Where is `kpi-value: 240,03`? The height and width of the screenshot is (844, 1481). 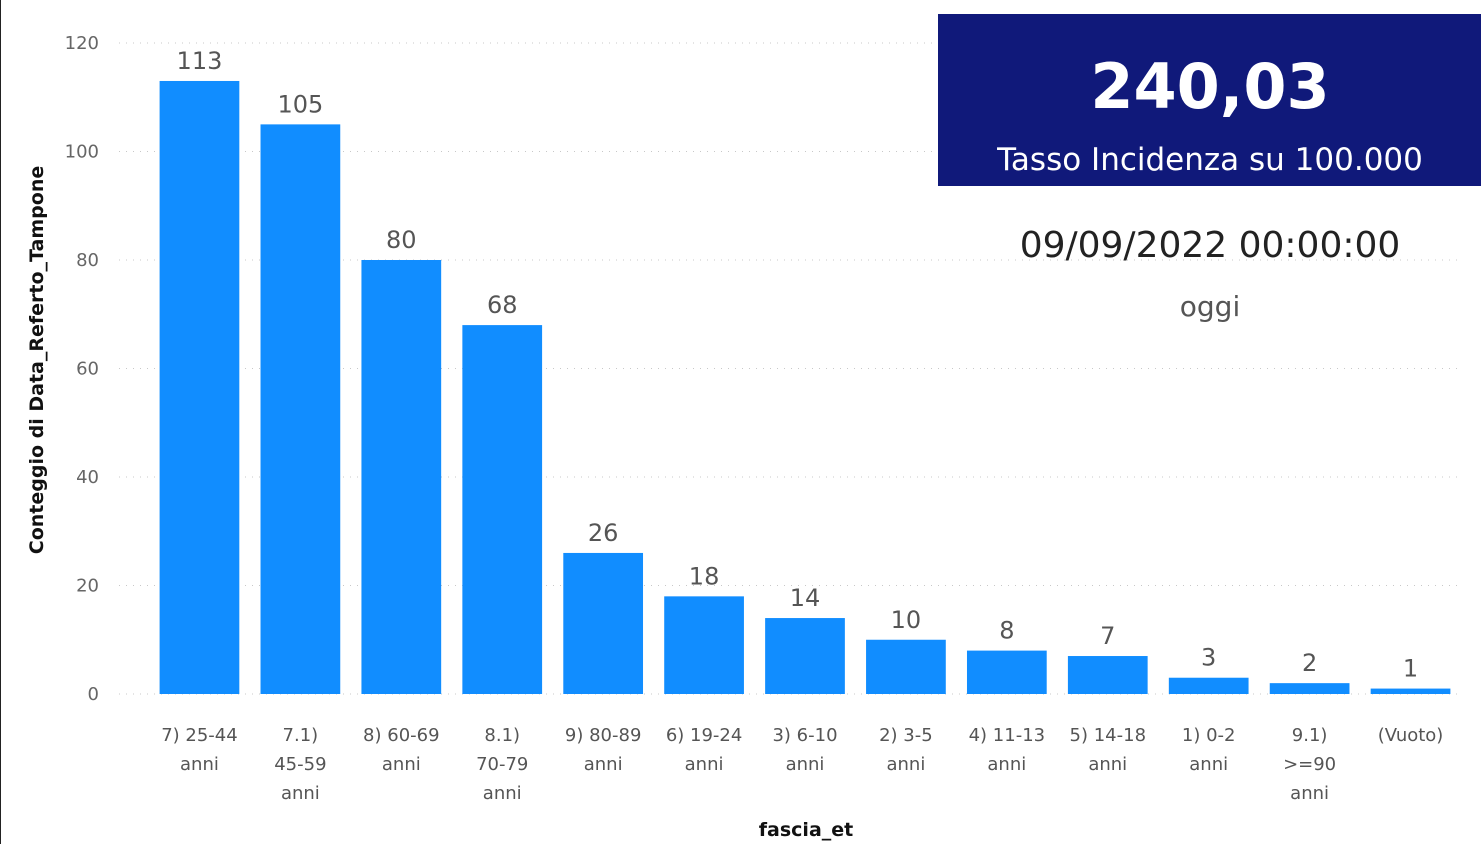
kpi-value: 240,03 is located at coordinates (1210, 86).